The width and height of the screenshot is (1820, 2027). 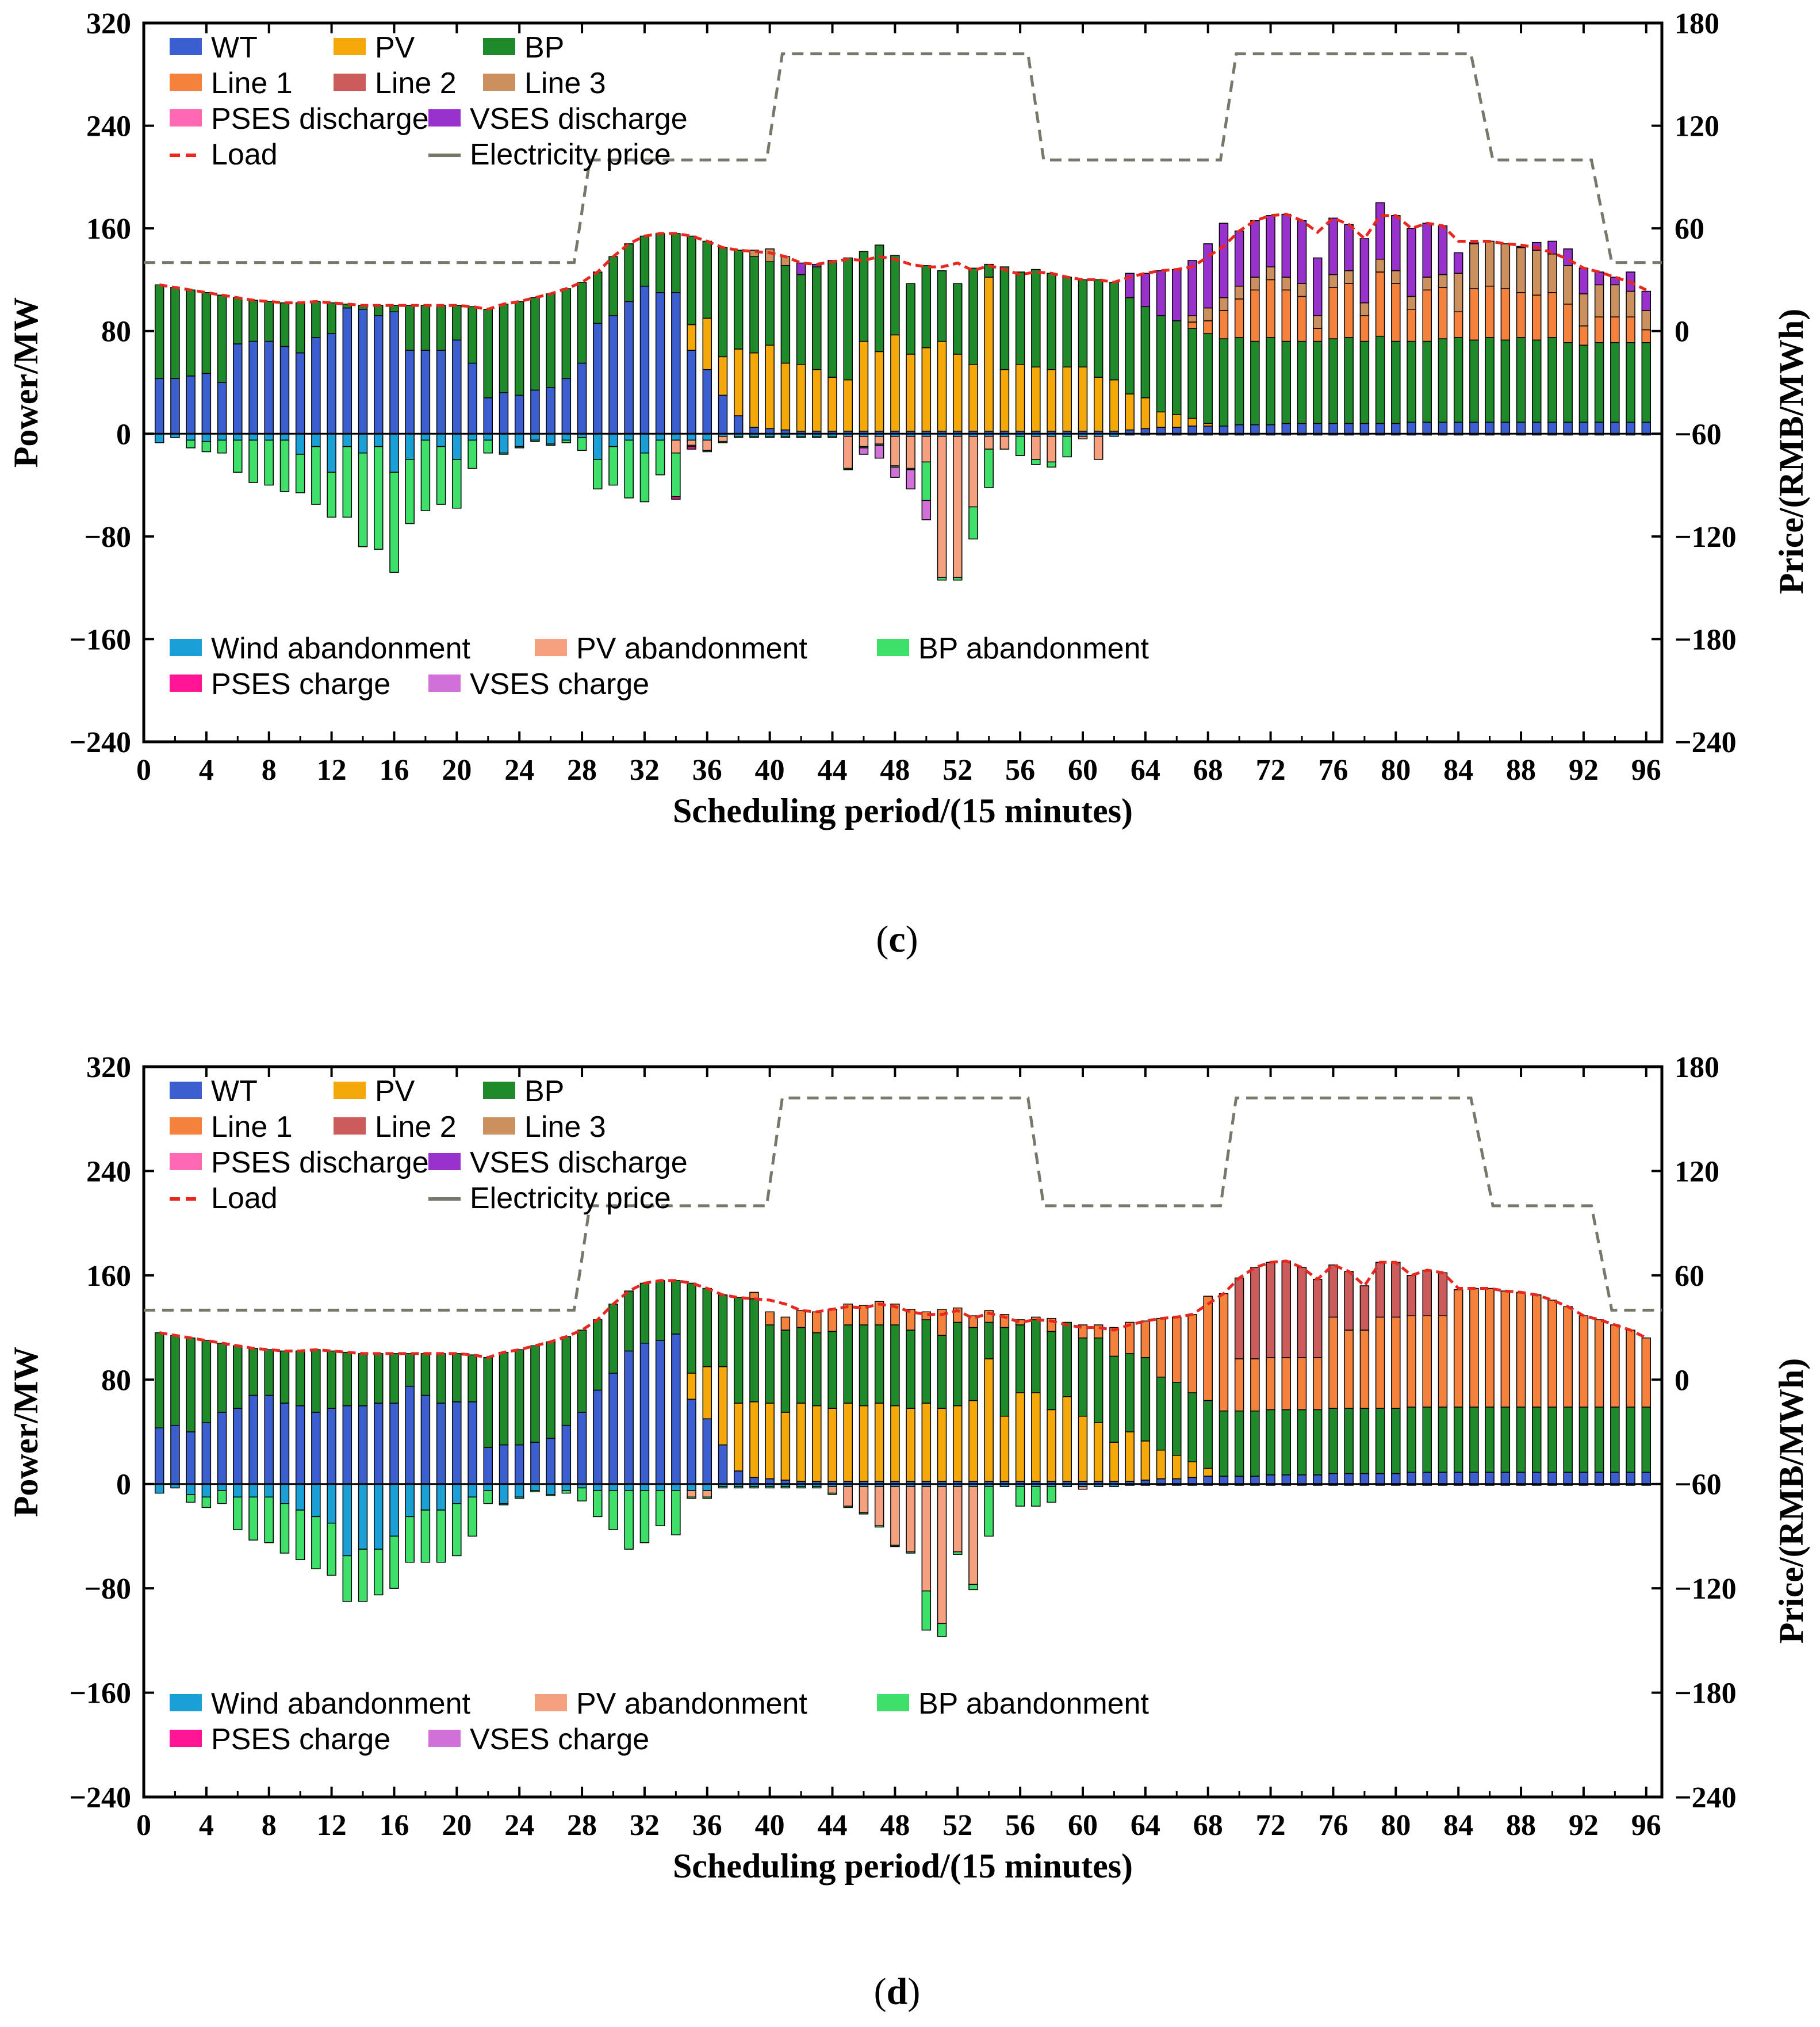 I want to click on panel-label-close: ), so click(x=913, y=1992).